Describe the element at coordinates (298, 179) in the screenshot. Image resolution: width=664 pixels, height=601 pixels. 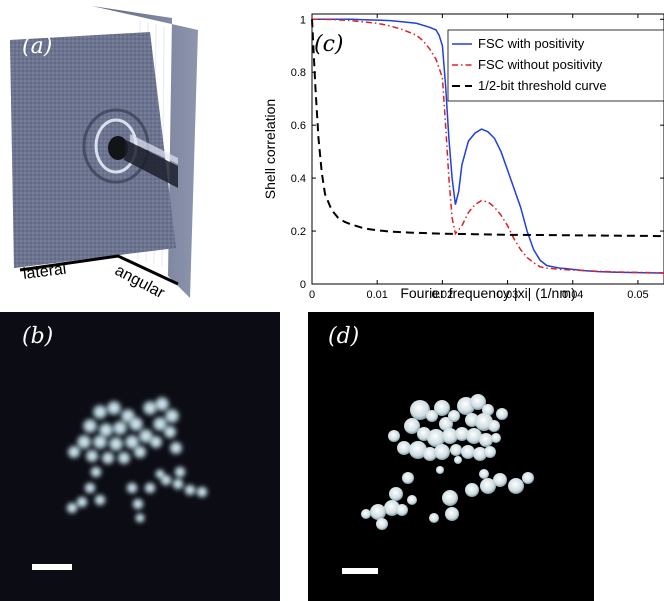
I see `y-tick-label: 0.4` at that location.